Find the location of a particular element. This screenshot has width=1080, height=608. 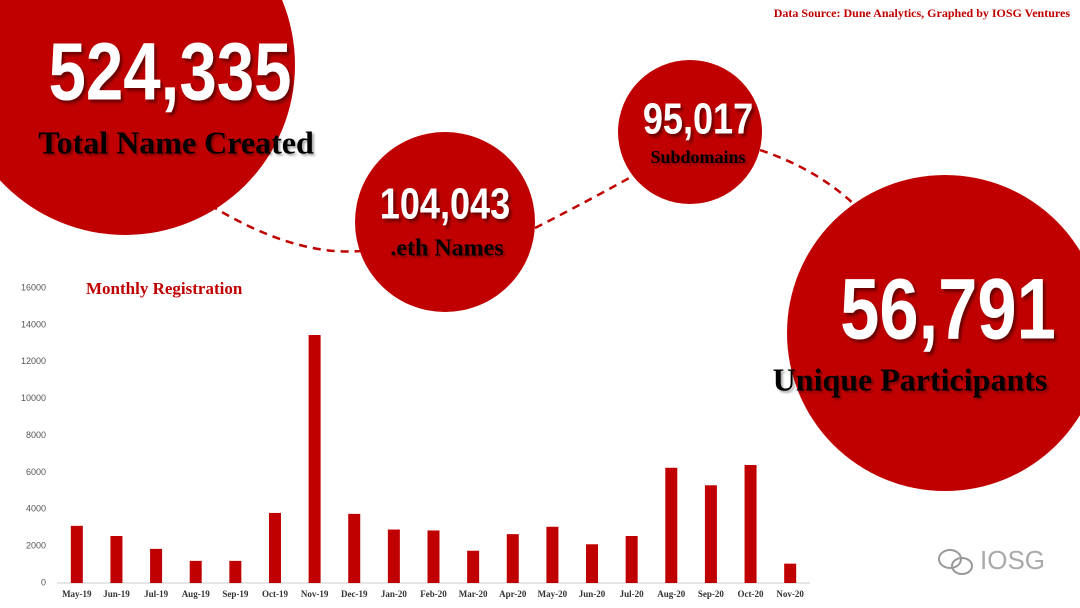

x-tick-label: Jan-20 is located at coordinates (394, 594).